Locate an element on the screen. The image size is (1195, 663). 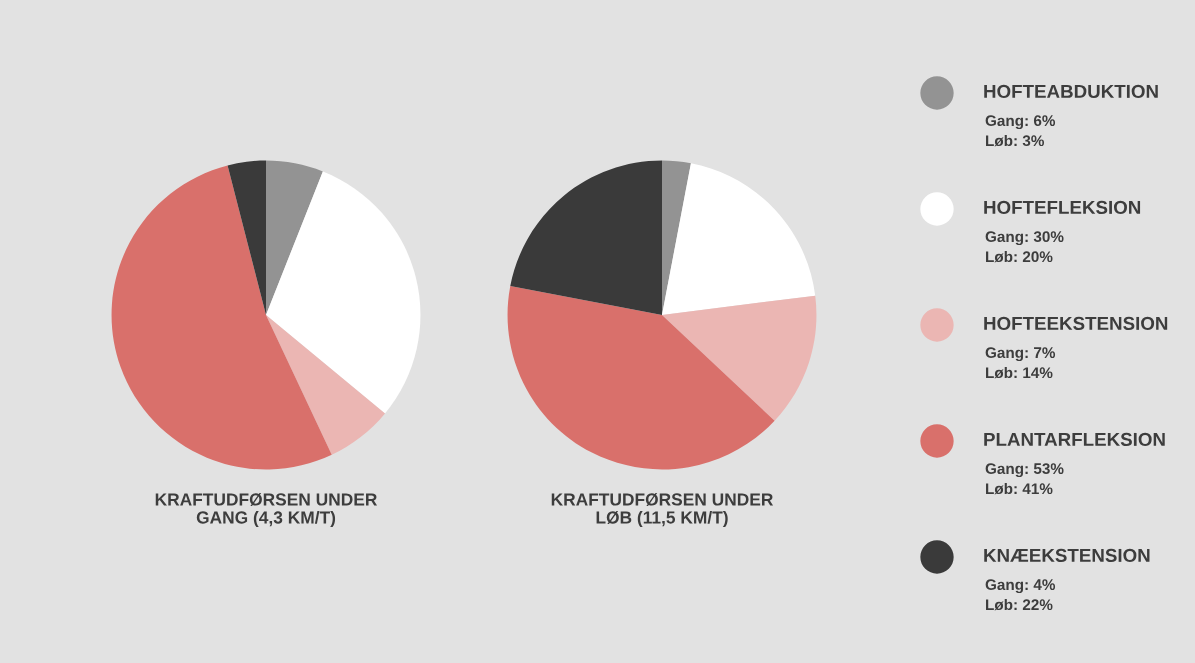
text: Gang: 6% is located at coordinates (1020, 122).